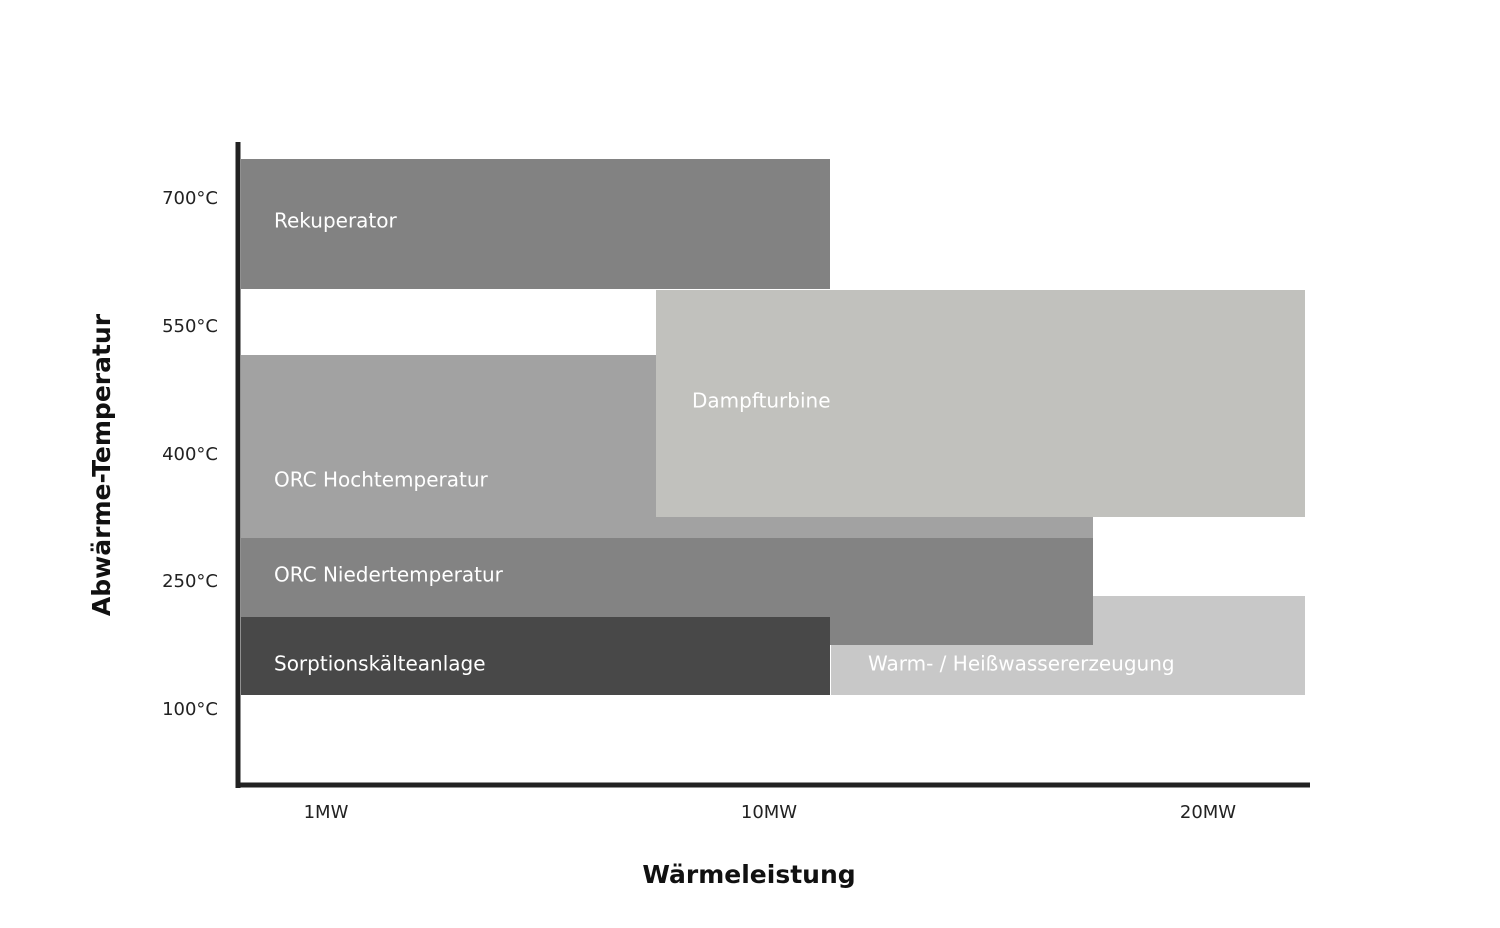  What do you see at coordinates (101, 464) in the screenshot?
I see `y-axis-title: Abwärme-Temperatur` at bounding box center [101, 464].